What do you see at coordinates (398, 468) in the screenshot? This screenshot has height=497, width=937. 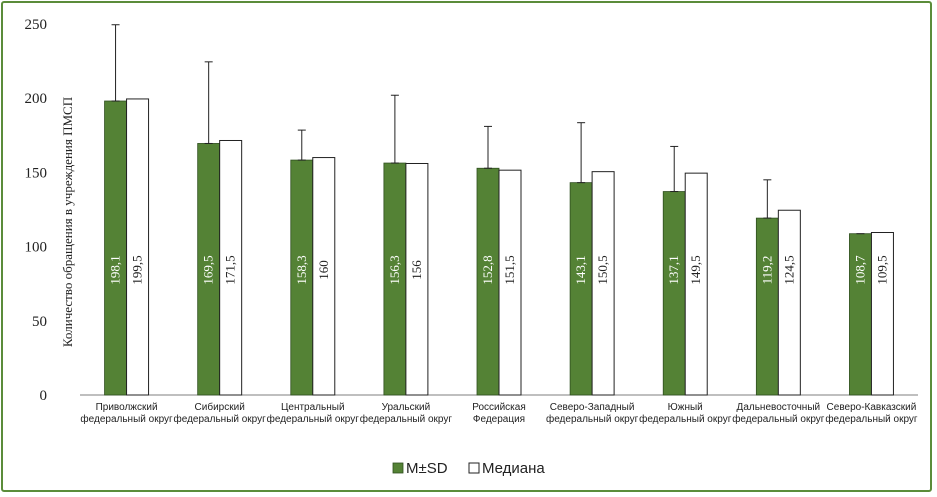 I see `legend-swatch-mean` at bounding box center [398, 468].